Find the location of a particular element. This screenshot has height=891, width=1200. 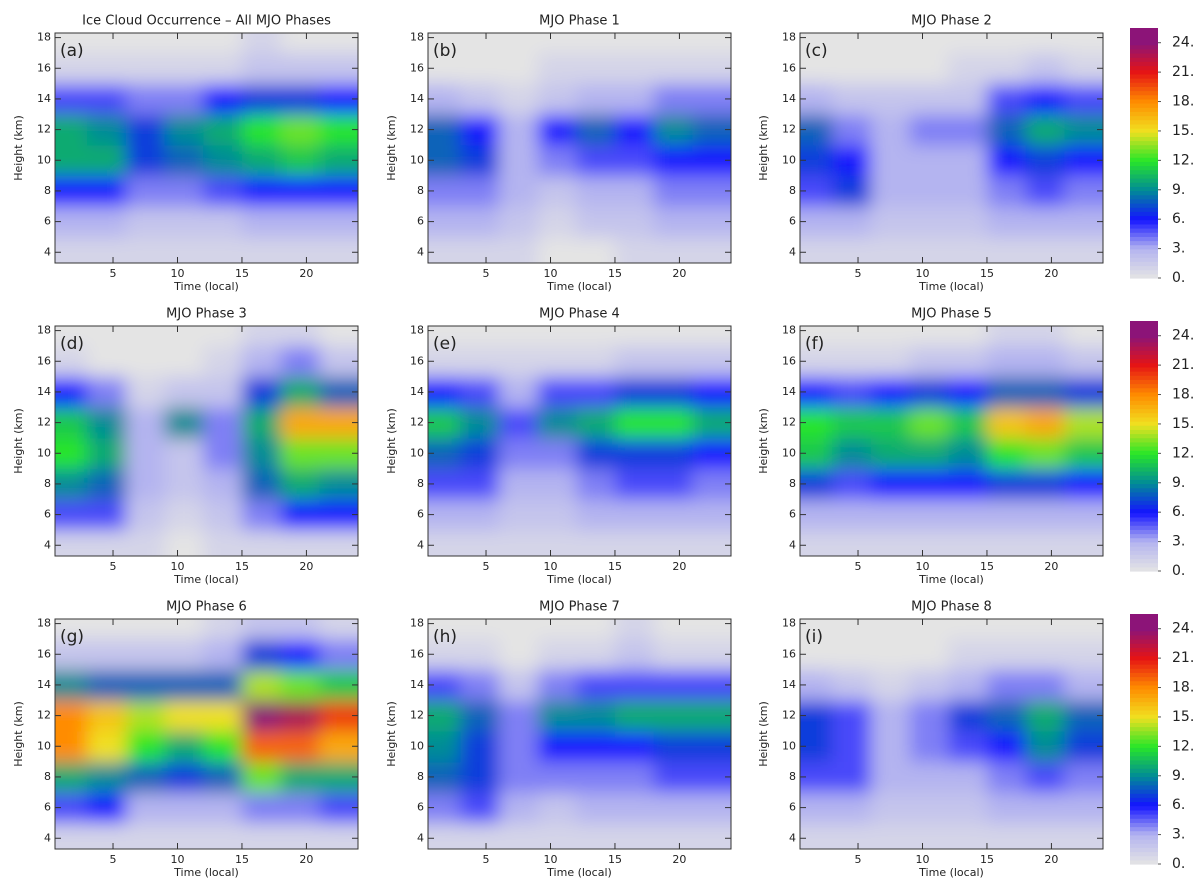

y-tick-label: 12 is located at coordinates (789, 129).